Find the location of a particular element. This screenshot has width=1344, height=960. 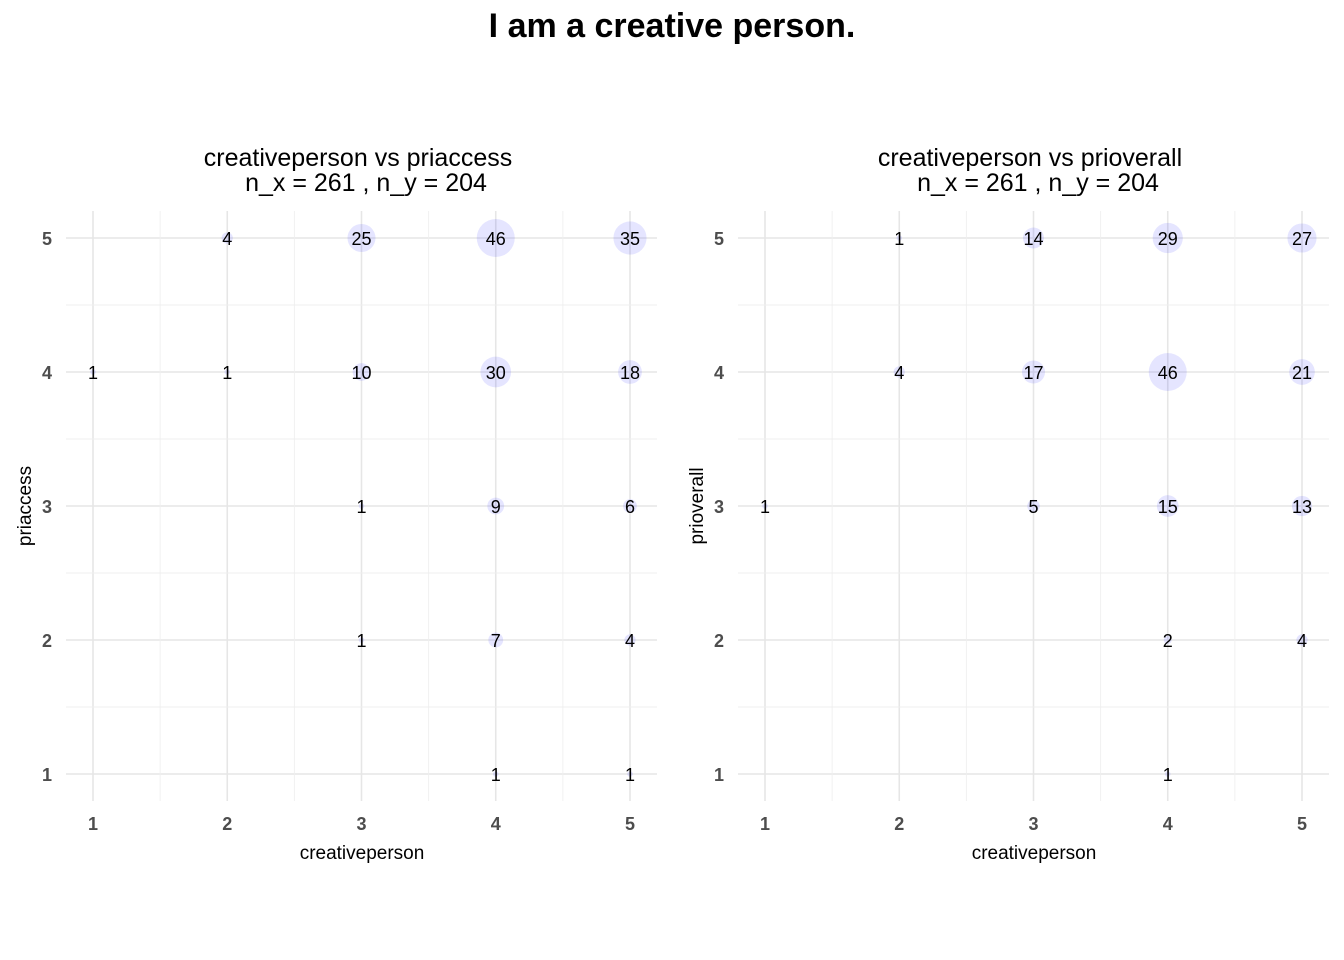

point-count-label: 6 is located at coordinates (630, 507).